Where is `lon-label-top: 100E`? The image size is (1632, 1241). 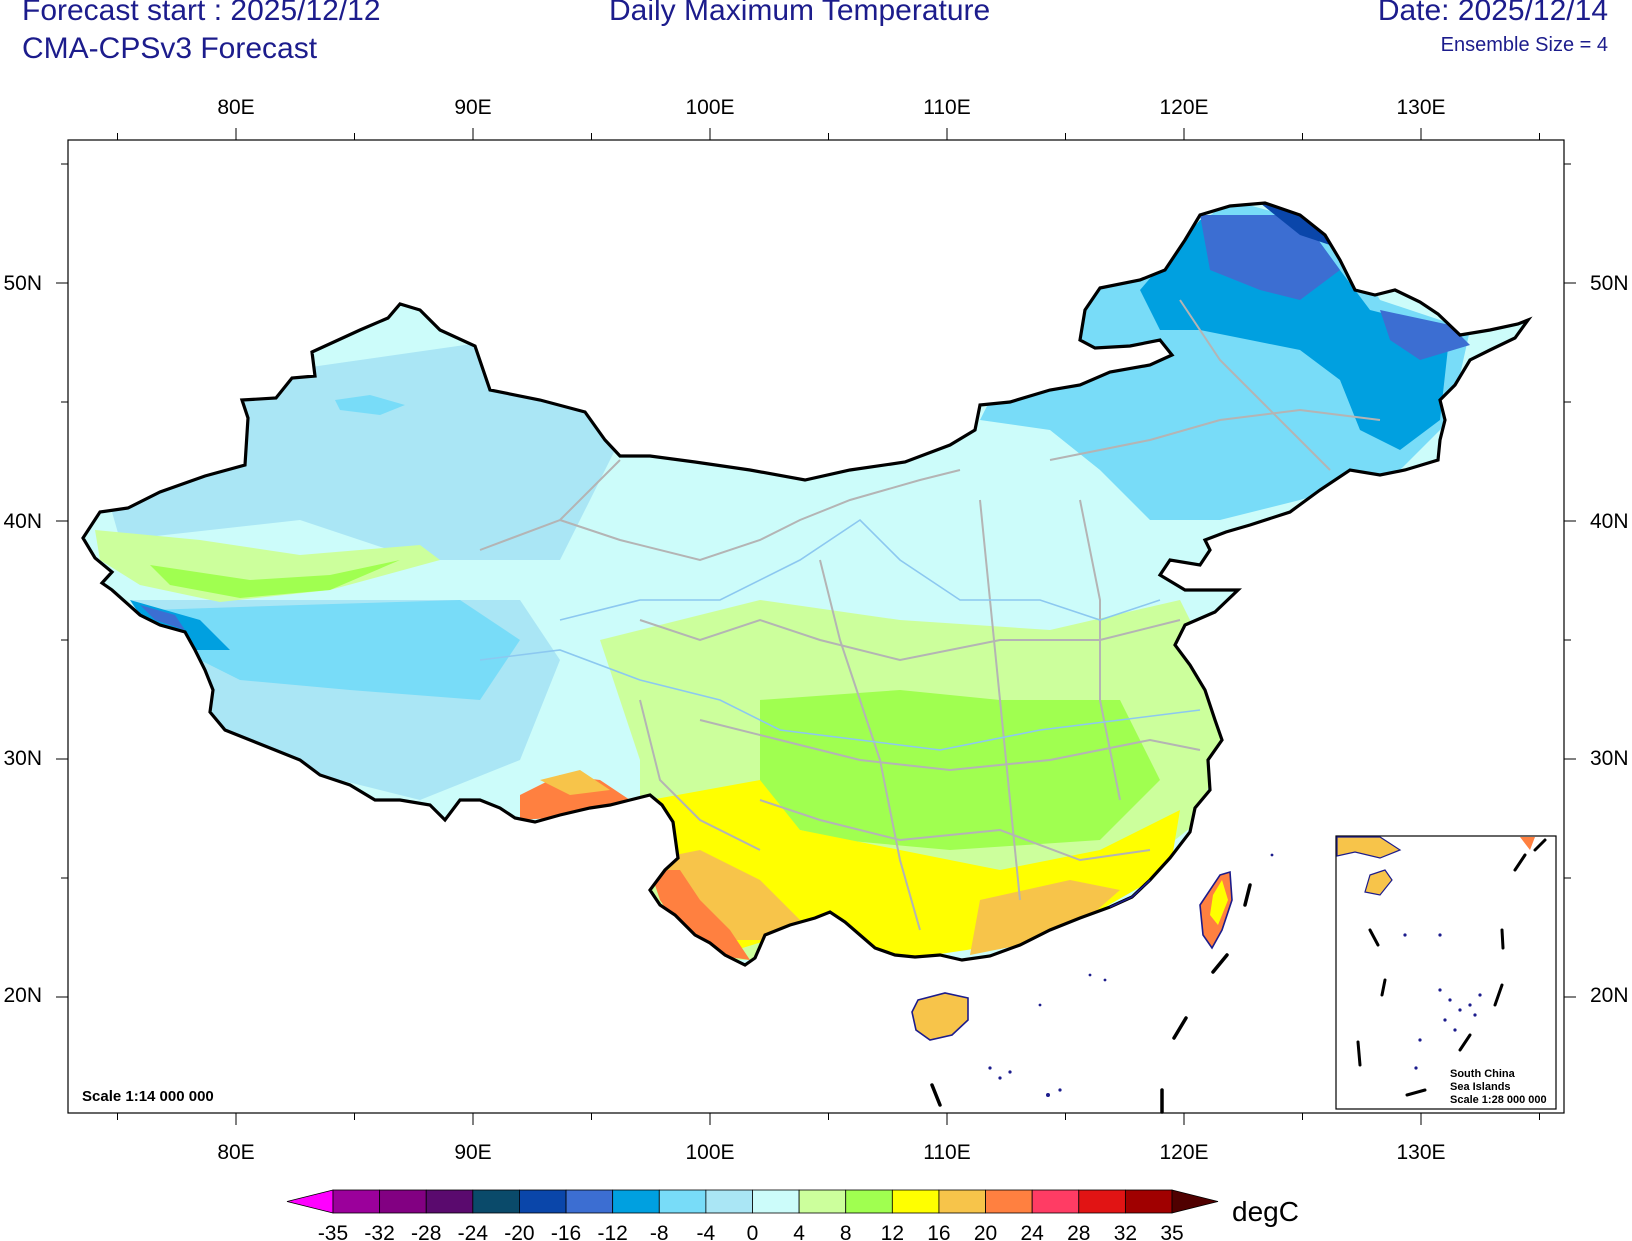
lon-label-top: 100E is located at coordinates (709, 107).